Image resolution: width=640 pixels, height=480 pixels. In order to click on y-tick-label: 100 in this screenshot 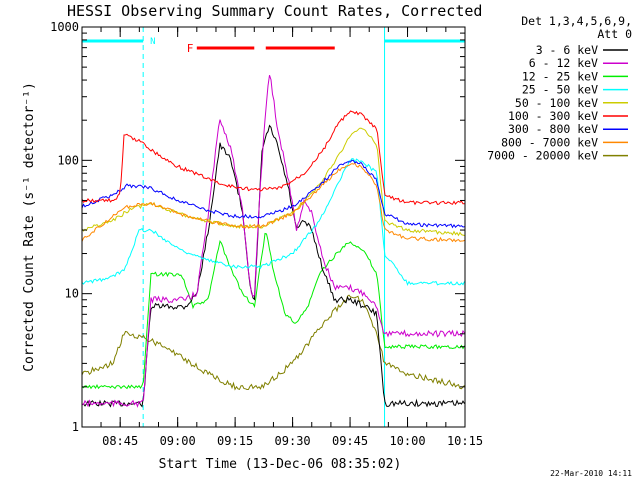, I will do `click(68, 160)`.